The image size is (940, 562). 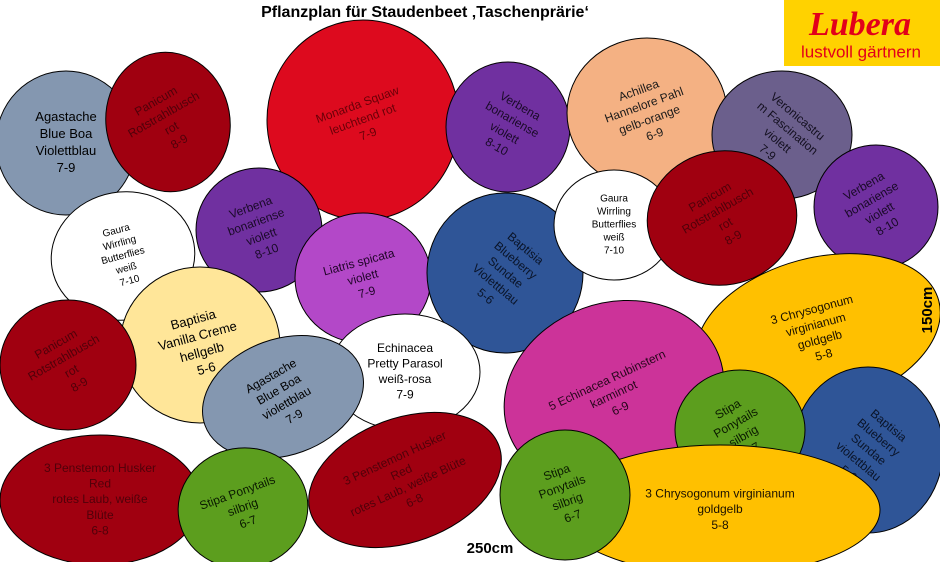 I want to click on plant-label-line: Blue Boa, so click(x=67, y=133).